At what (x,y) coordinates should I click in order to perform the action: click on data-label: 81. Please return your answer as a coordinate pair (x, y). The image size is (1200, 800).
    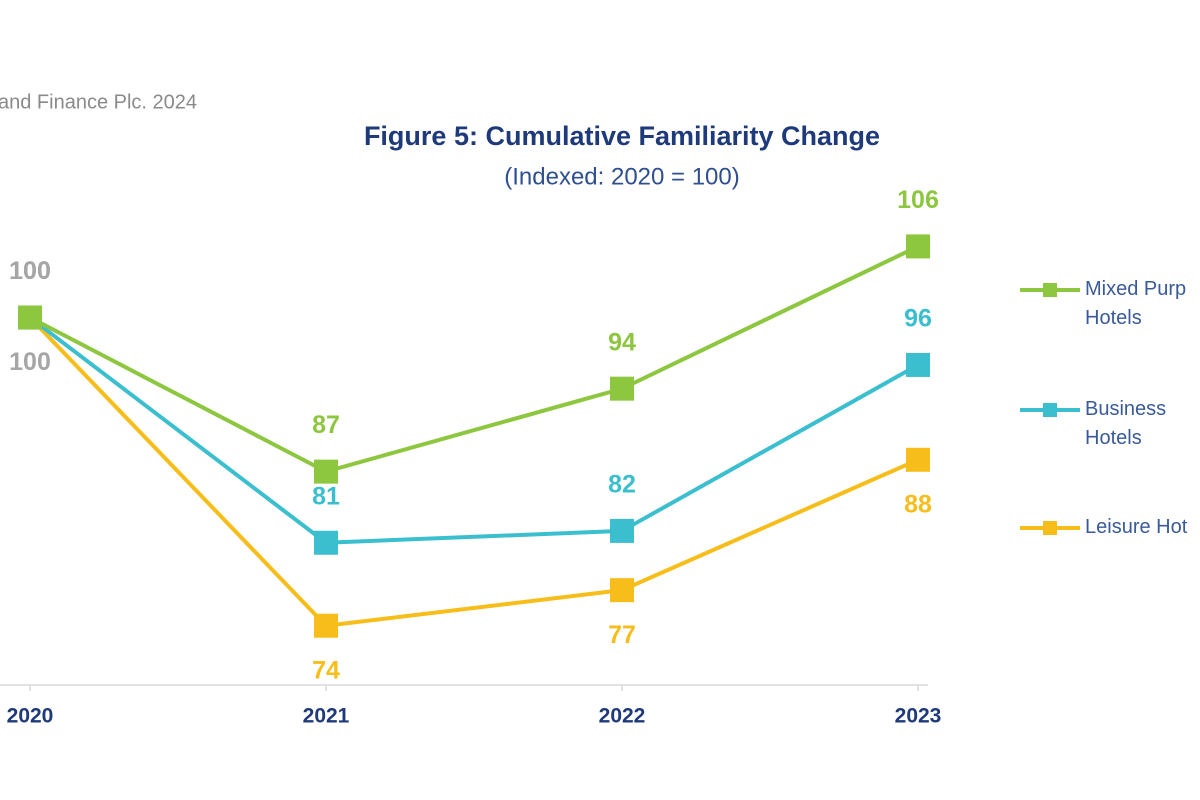
    Looking at the image, I should click on (326, 496).